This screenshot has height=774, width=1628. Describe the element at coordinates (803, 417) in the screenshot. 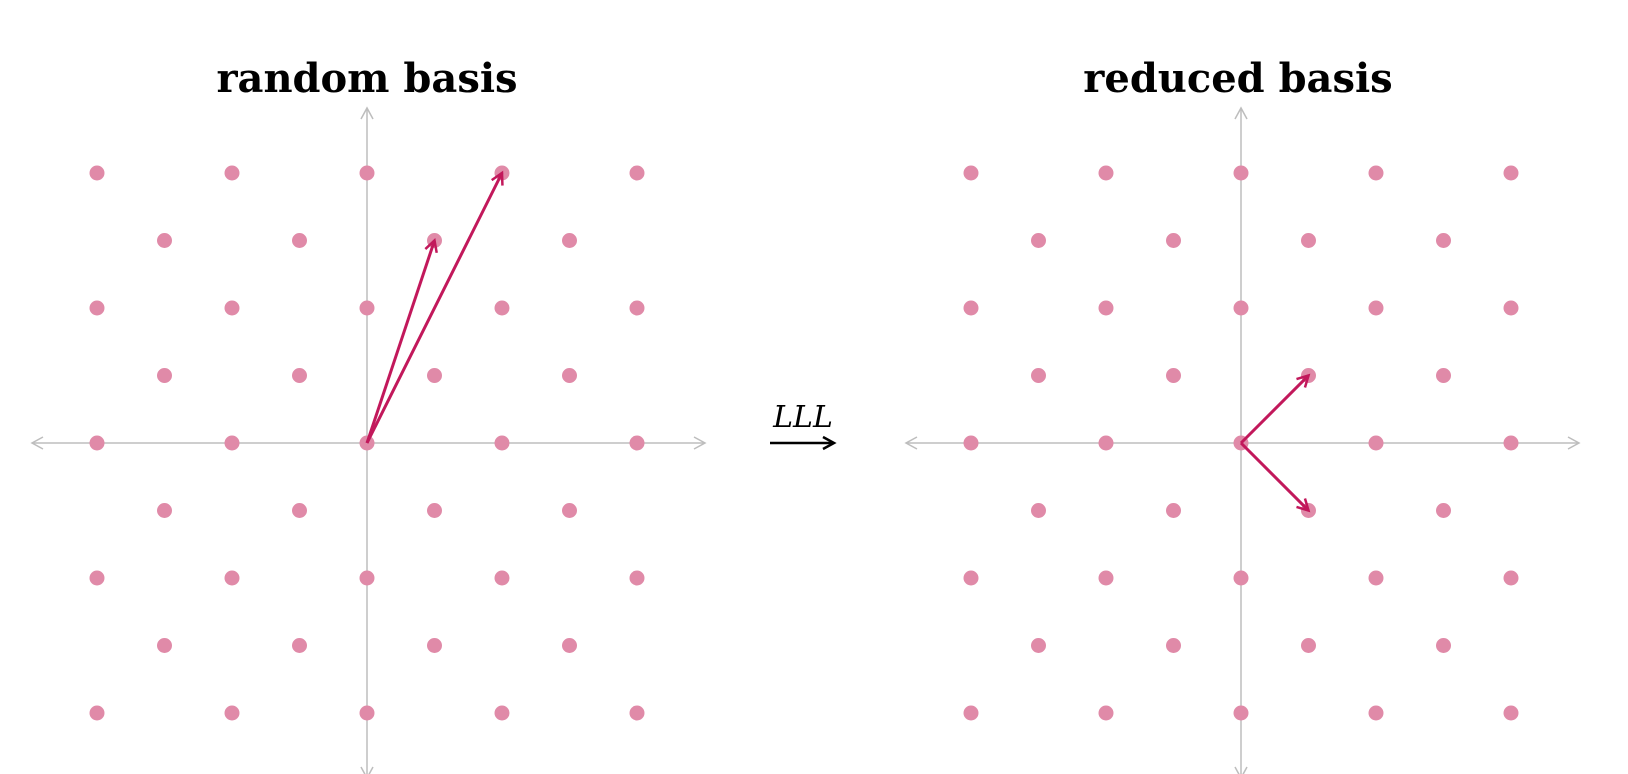

I see `lll-label: LLL` at that location.